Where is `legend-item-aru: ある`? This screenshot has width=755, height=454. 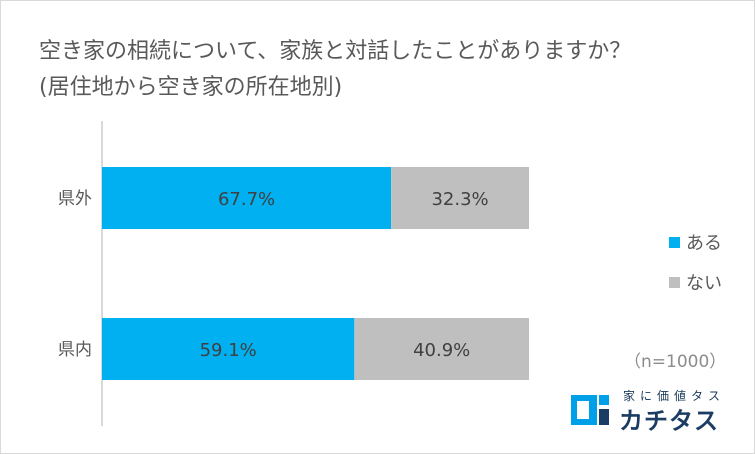 legend-item-aru: ある is located at coordinates (695, 242).